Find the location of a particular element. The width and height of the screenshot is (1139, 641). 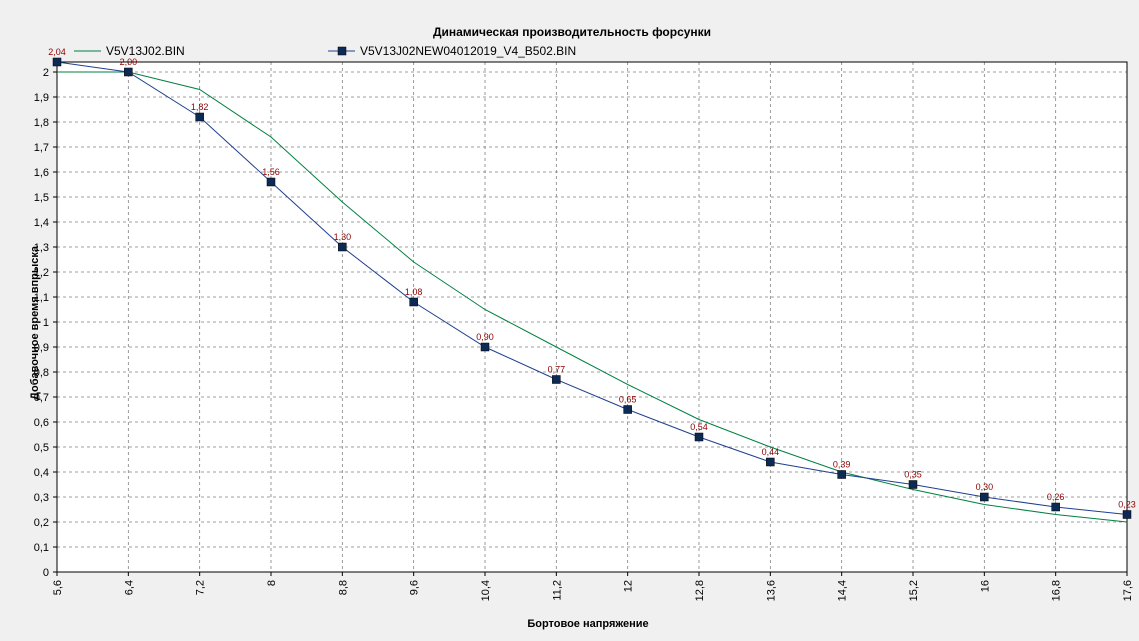

y-axis-label: Добавочное время впрыска is located at coordinates (35, 322).